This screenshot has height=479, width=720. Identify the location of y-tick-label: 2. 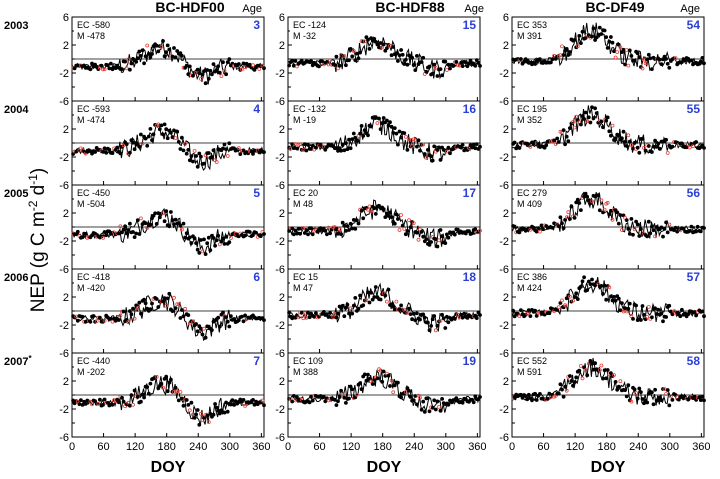
(282, 298).